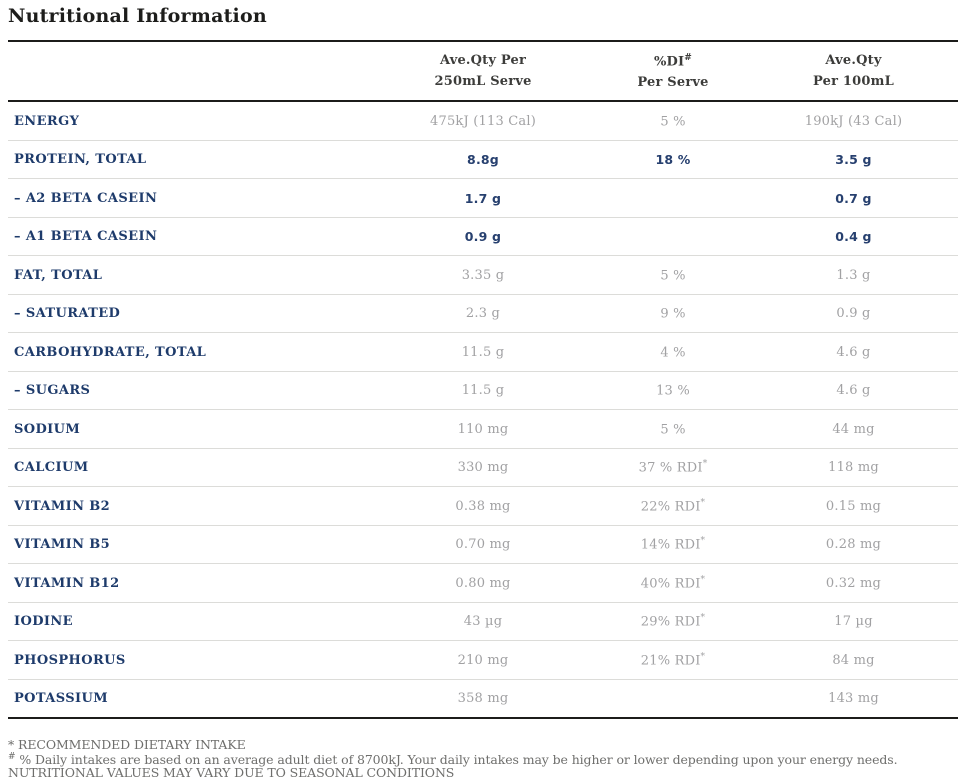 The image size is (969, 780). What do you see at coordinates (673, 313) in the screenshot?
I see `value-percent-di: 9 %` at bounding box center [673, 313].